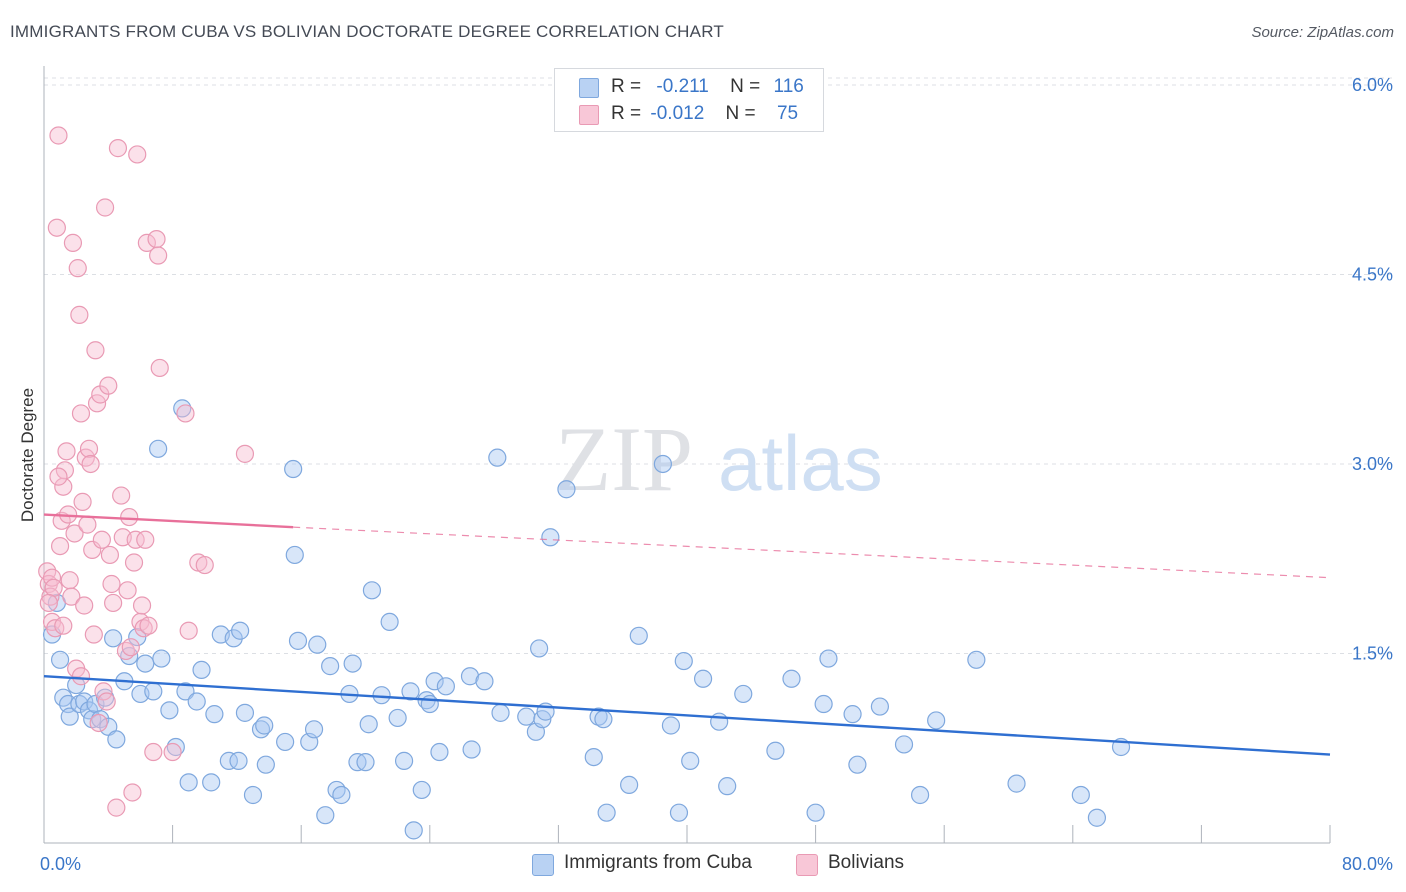  I want to click on y-tick-label: 3.0%, so click(1372, 464).